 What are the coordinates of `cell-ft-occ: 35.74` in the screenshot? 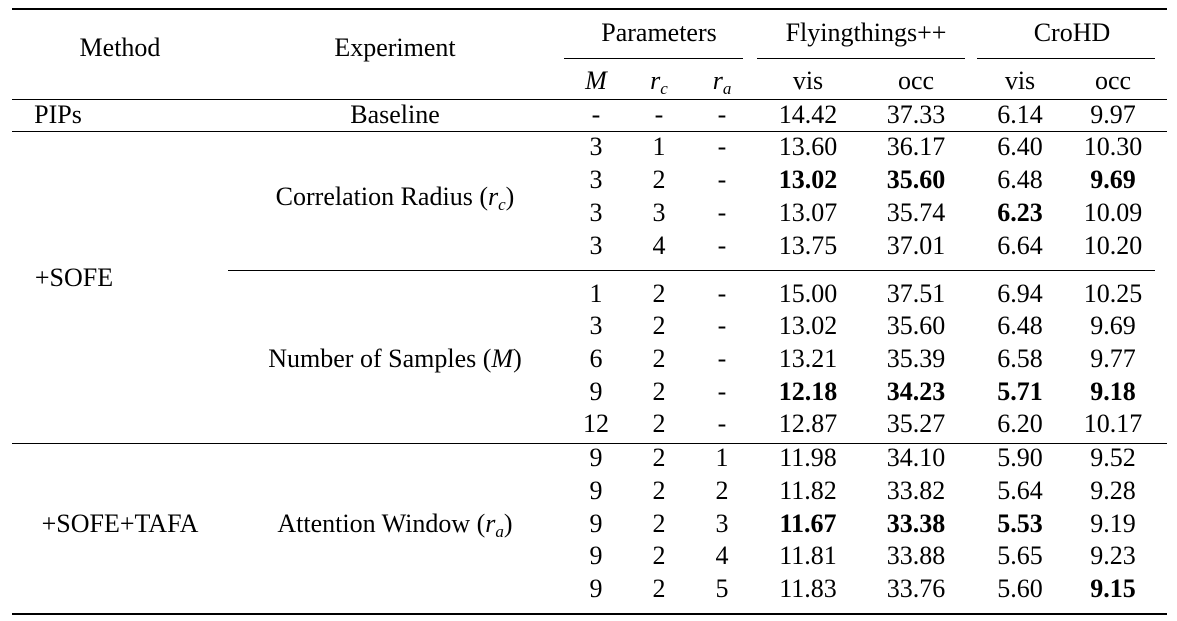 It's located at (916, 212).